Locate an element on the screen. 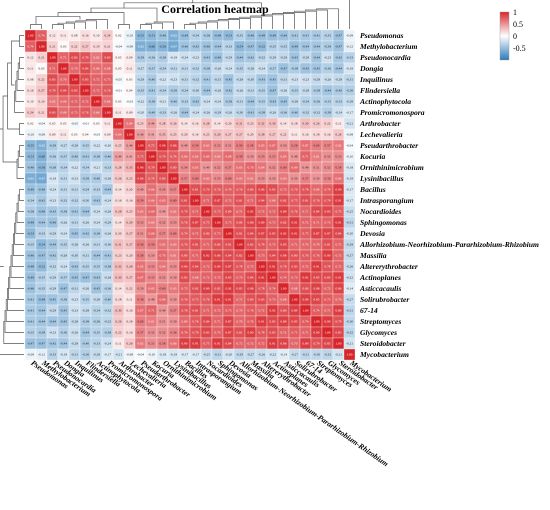 The width and height of the screenshot is (550, 510). row-label: Bacillus is located at coordinates (372, 189).